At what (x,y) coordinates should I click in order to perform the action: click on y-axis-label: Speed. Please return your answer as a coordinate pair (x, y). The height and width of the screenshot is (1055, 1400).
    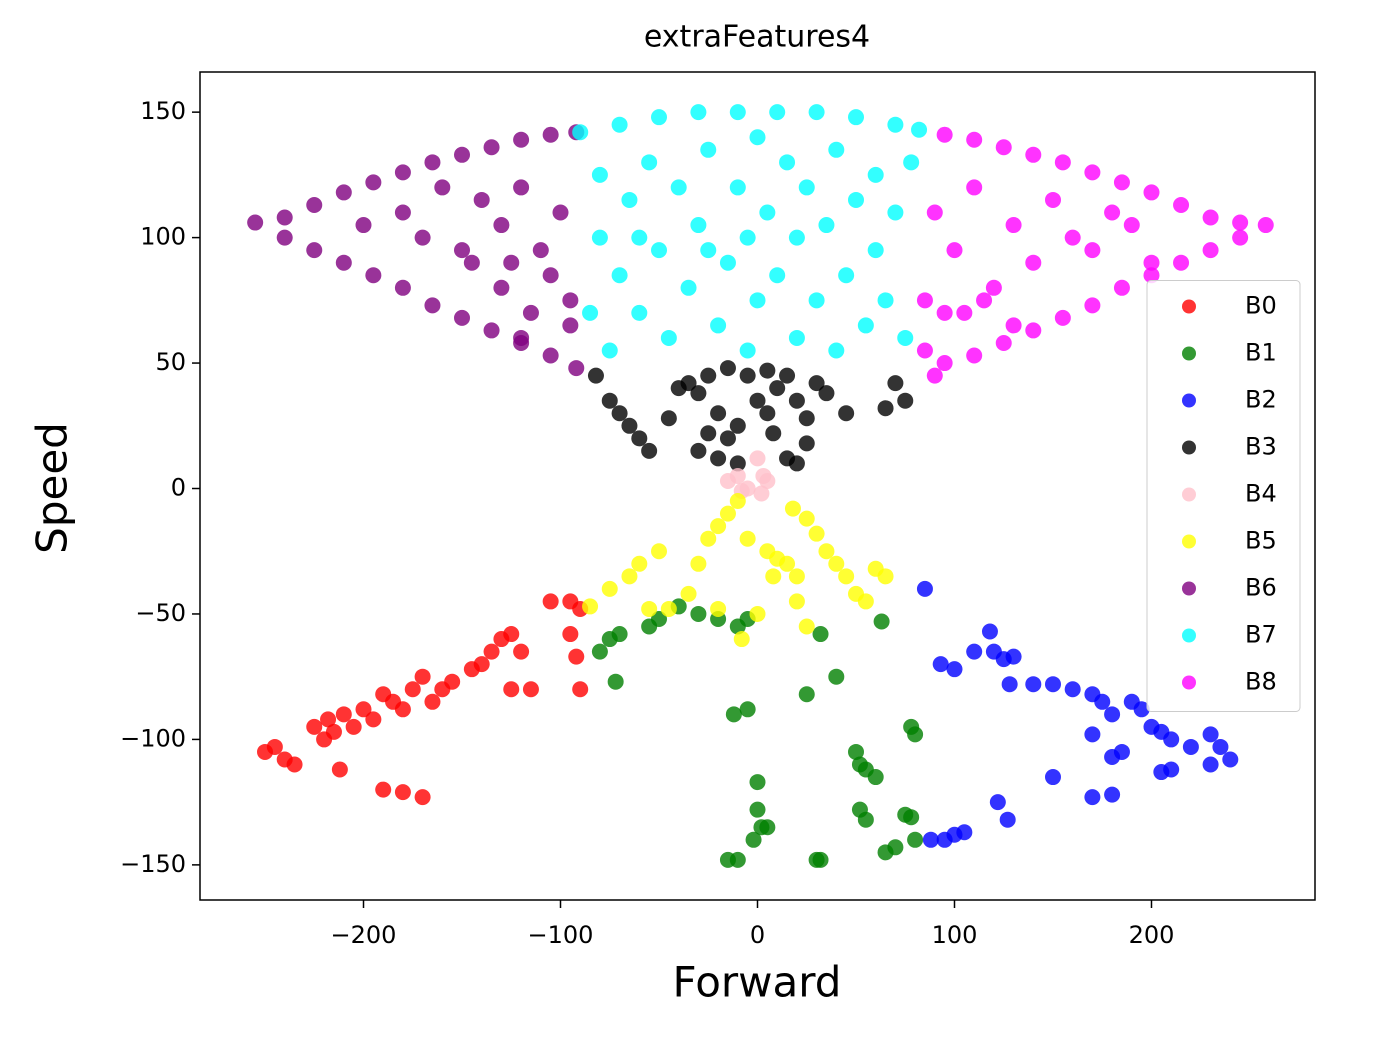
    Looking at the image, I should click on (52, 488).